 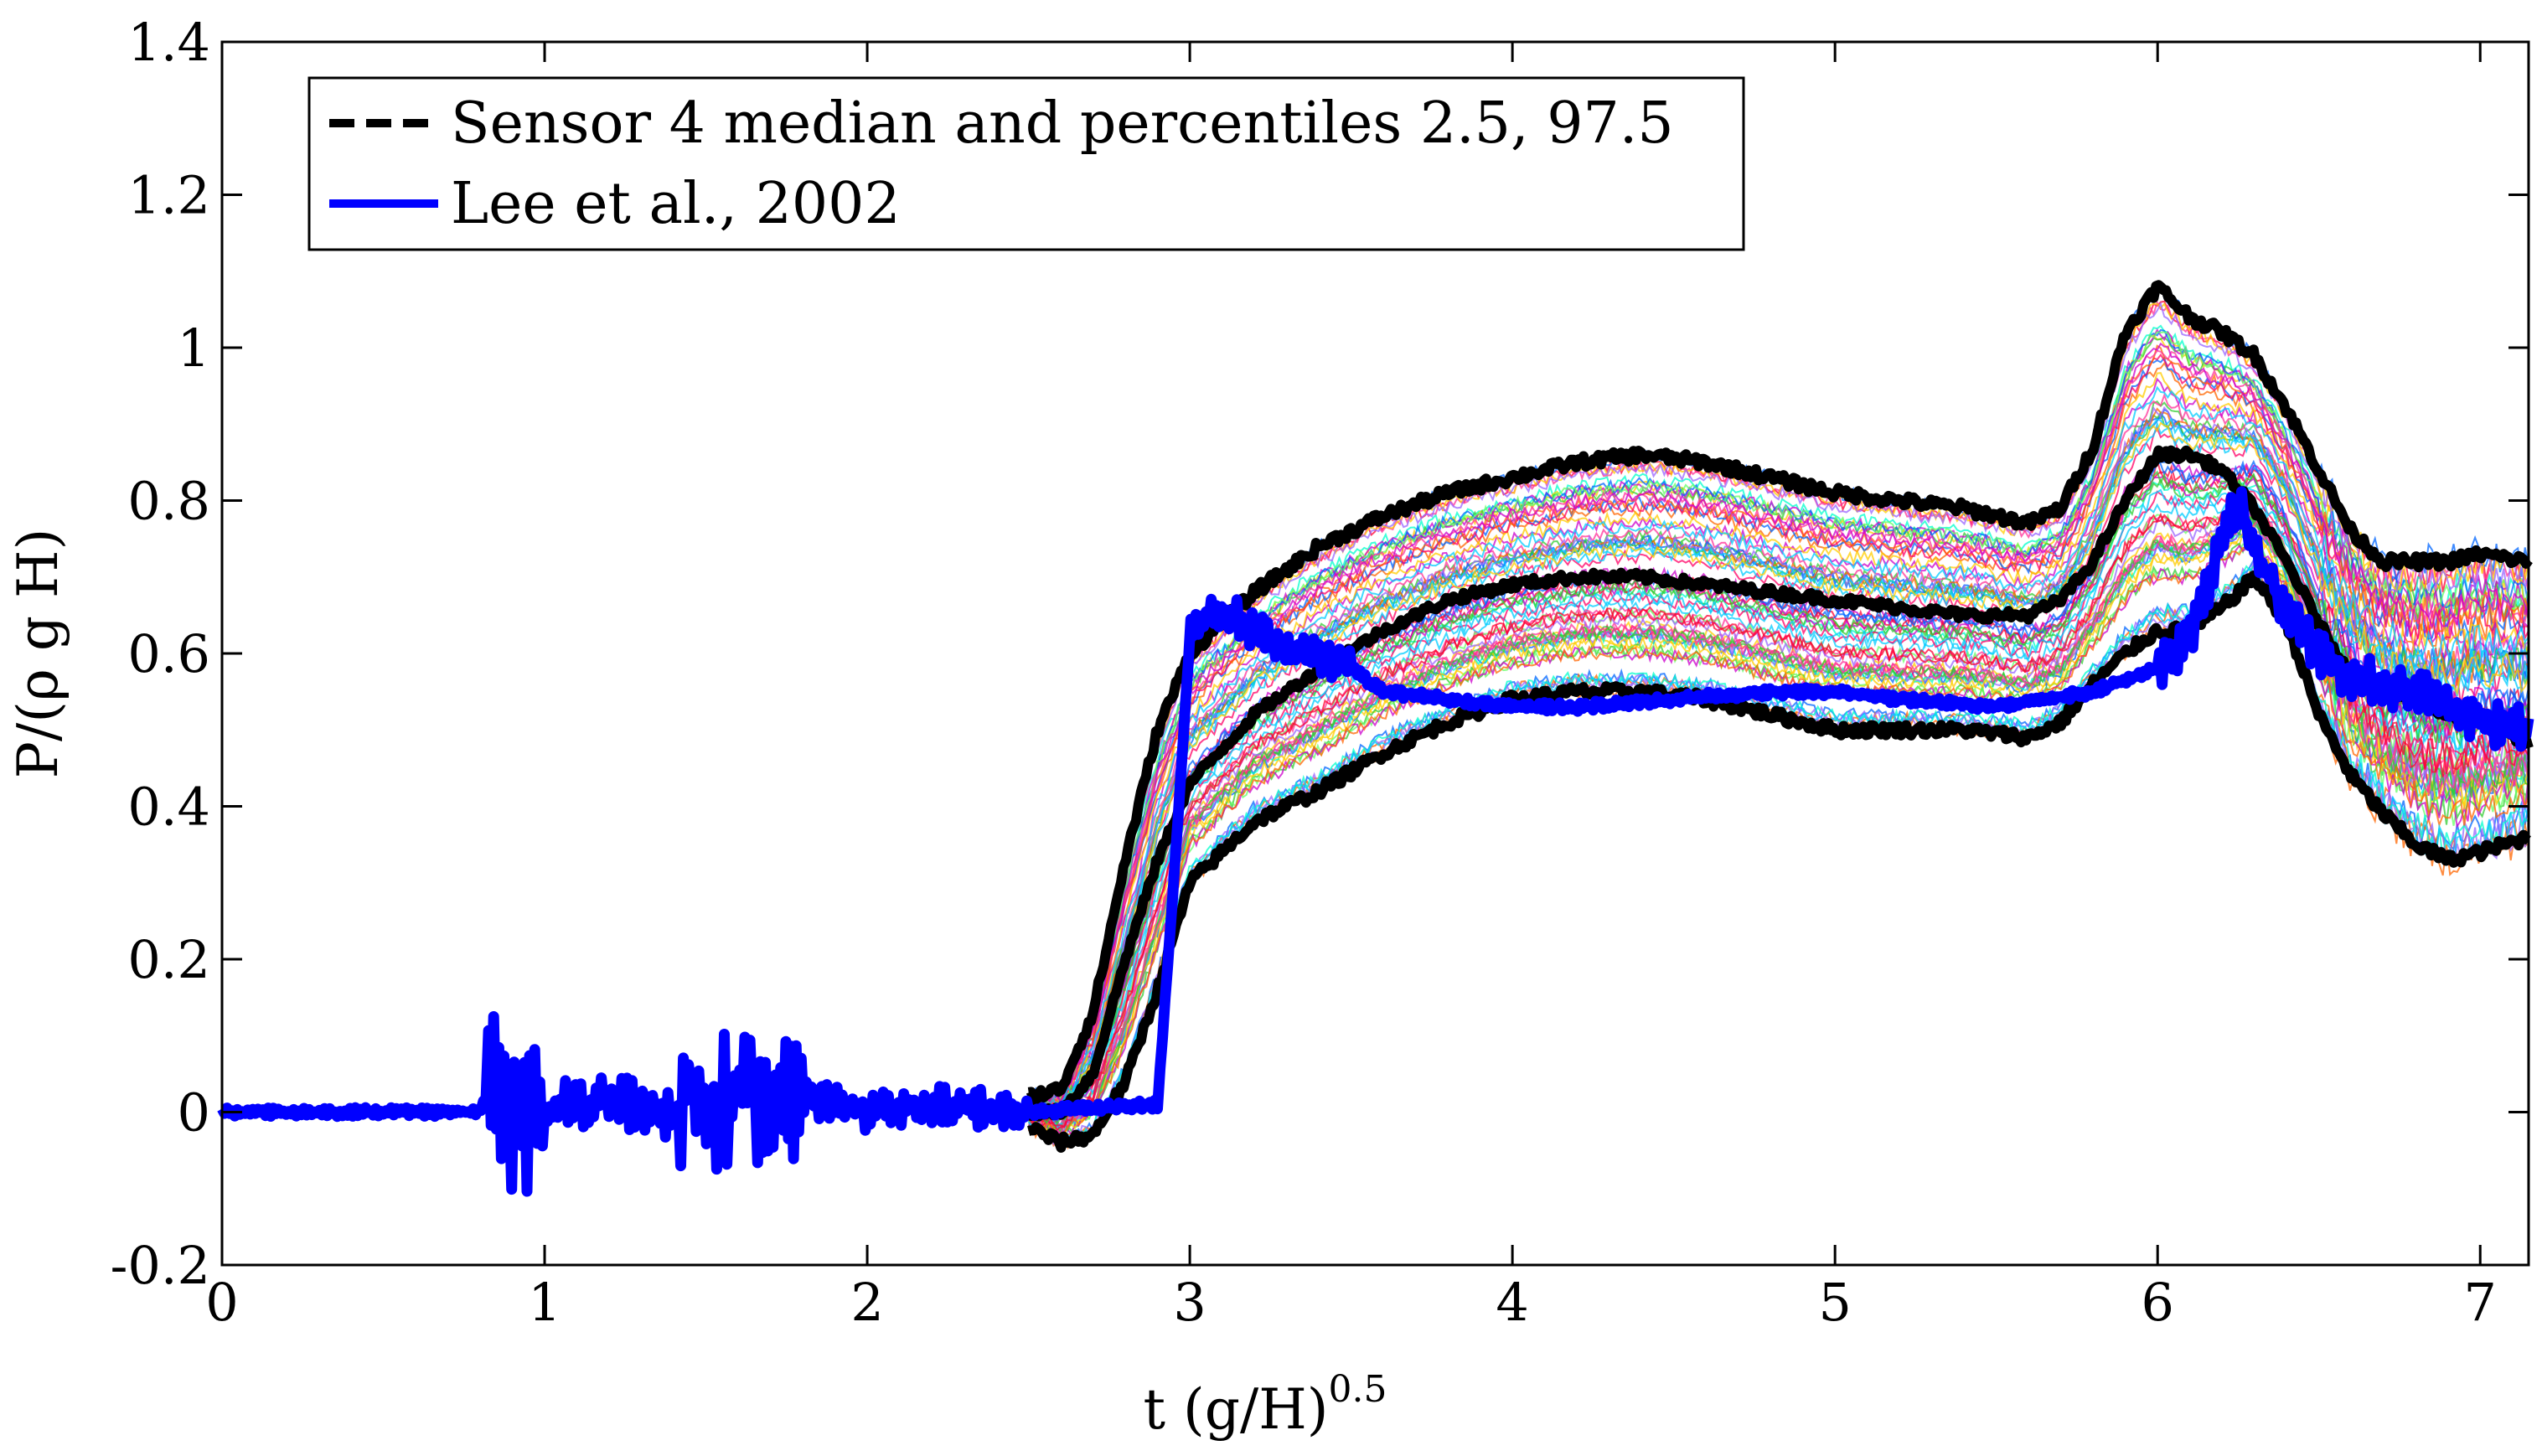 I want to click on y-tick-label: -0.2, so click(x=160, y=1265).